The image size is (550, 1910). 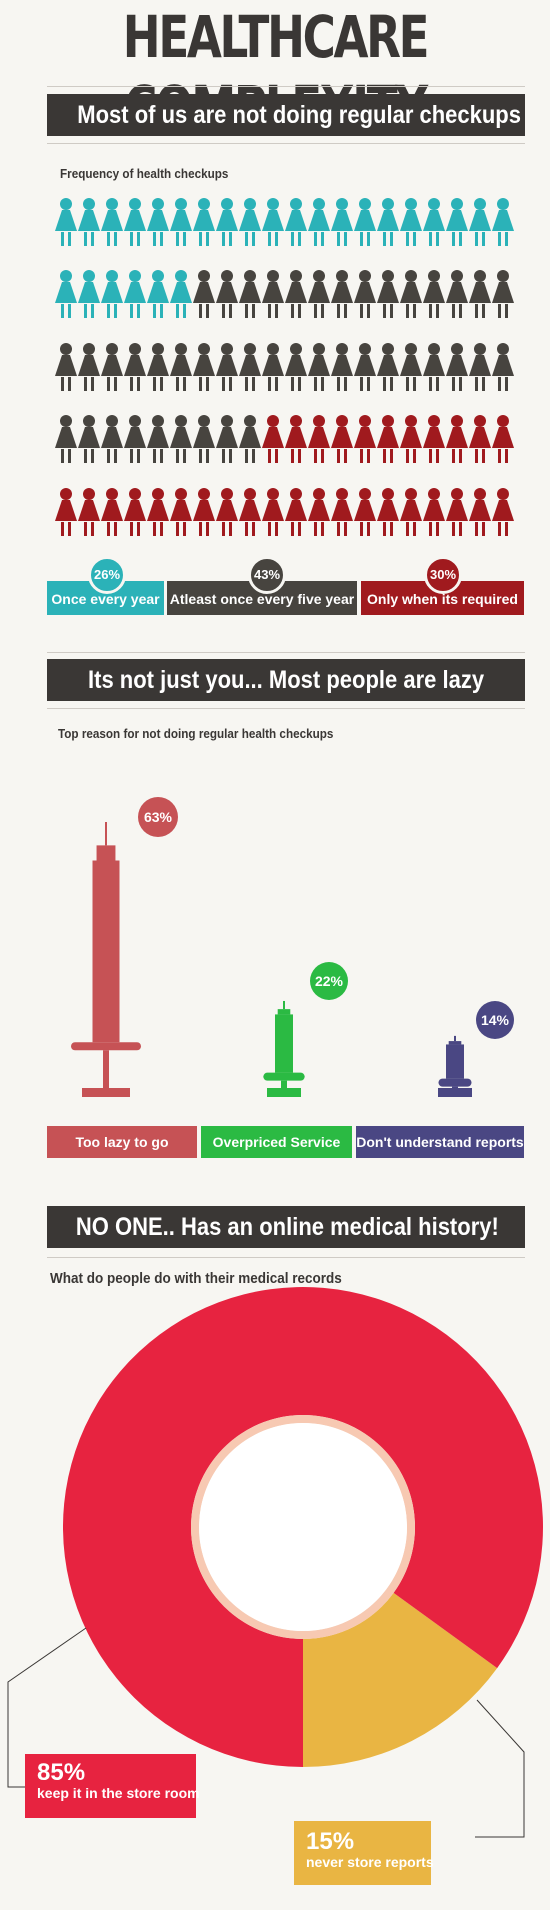 I want to click on pie-label-never-store: 15% never store reports, so click(x=364, y=1853).